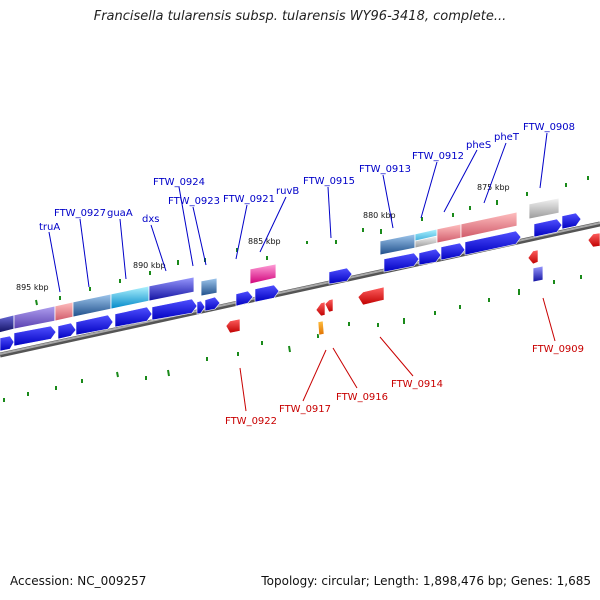  I want to click on gene-block-salmon, so click(64, 311).